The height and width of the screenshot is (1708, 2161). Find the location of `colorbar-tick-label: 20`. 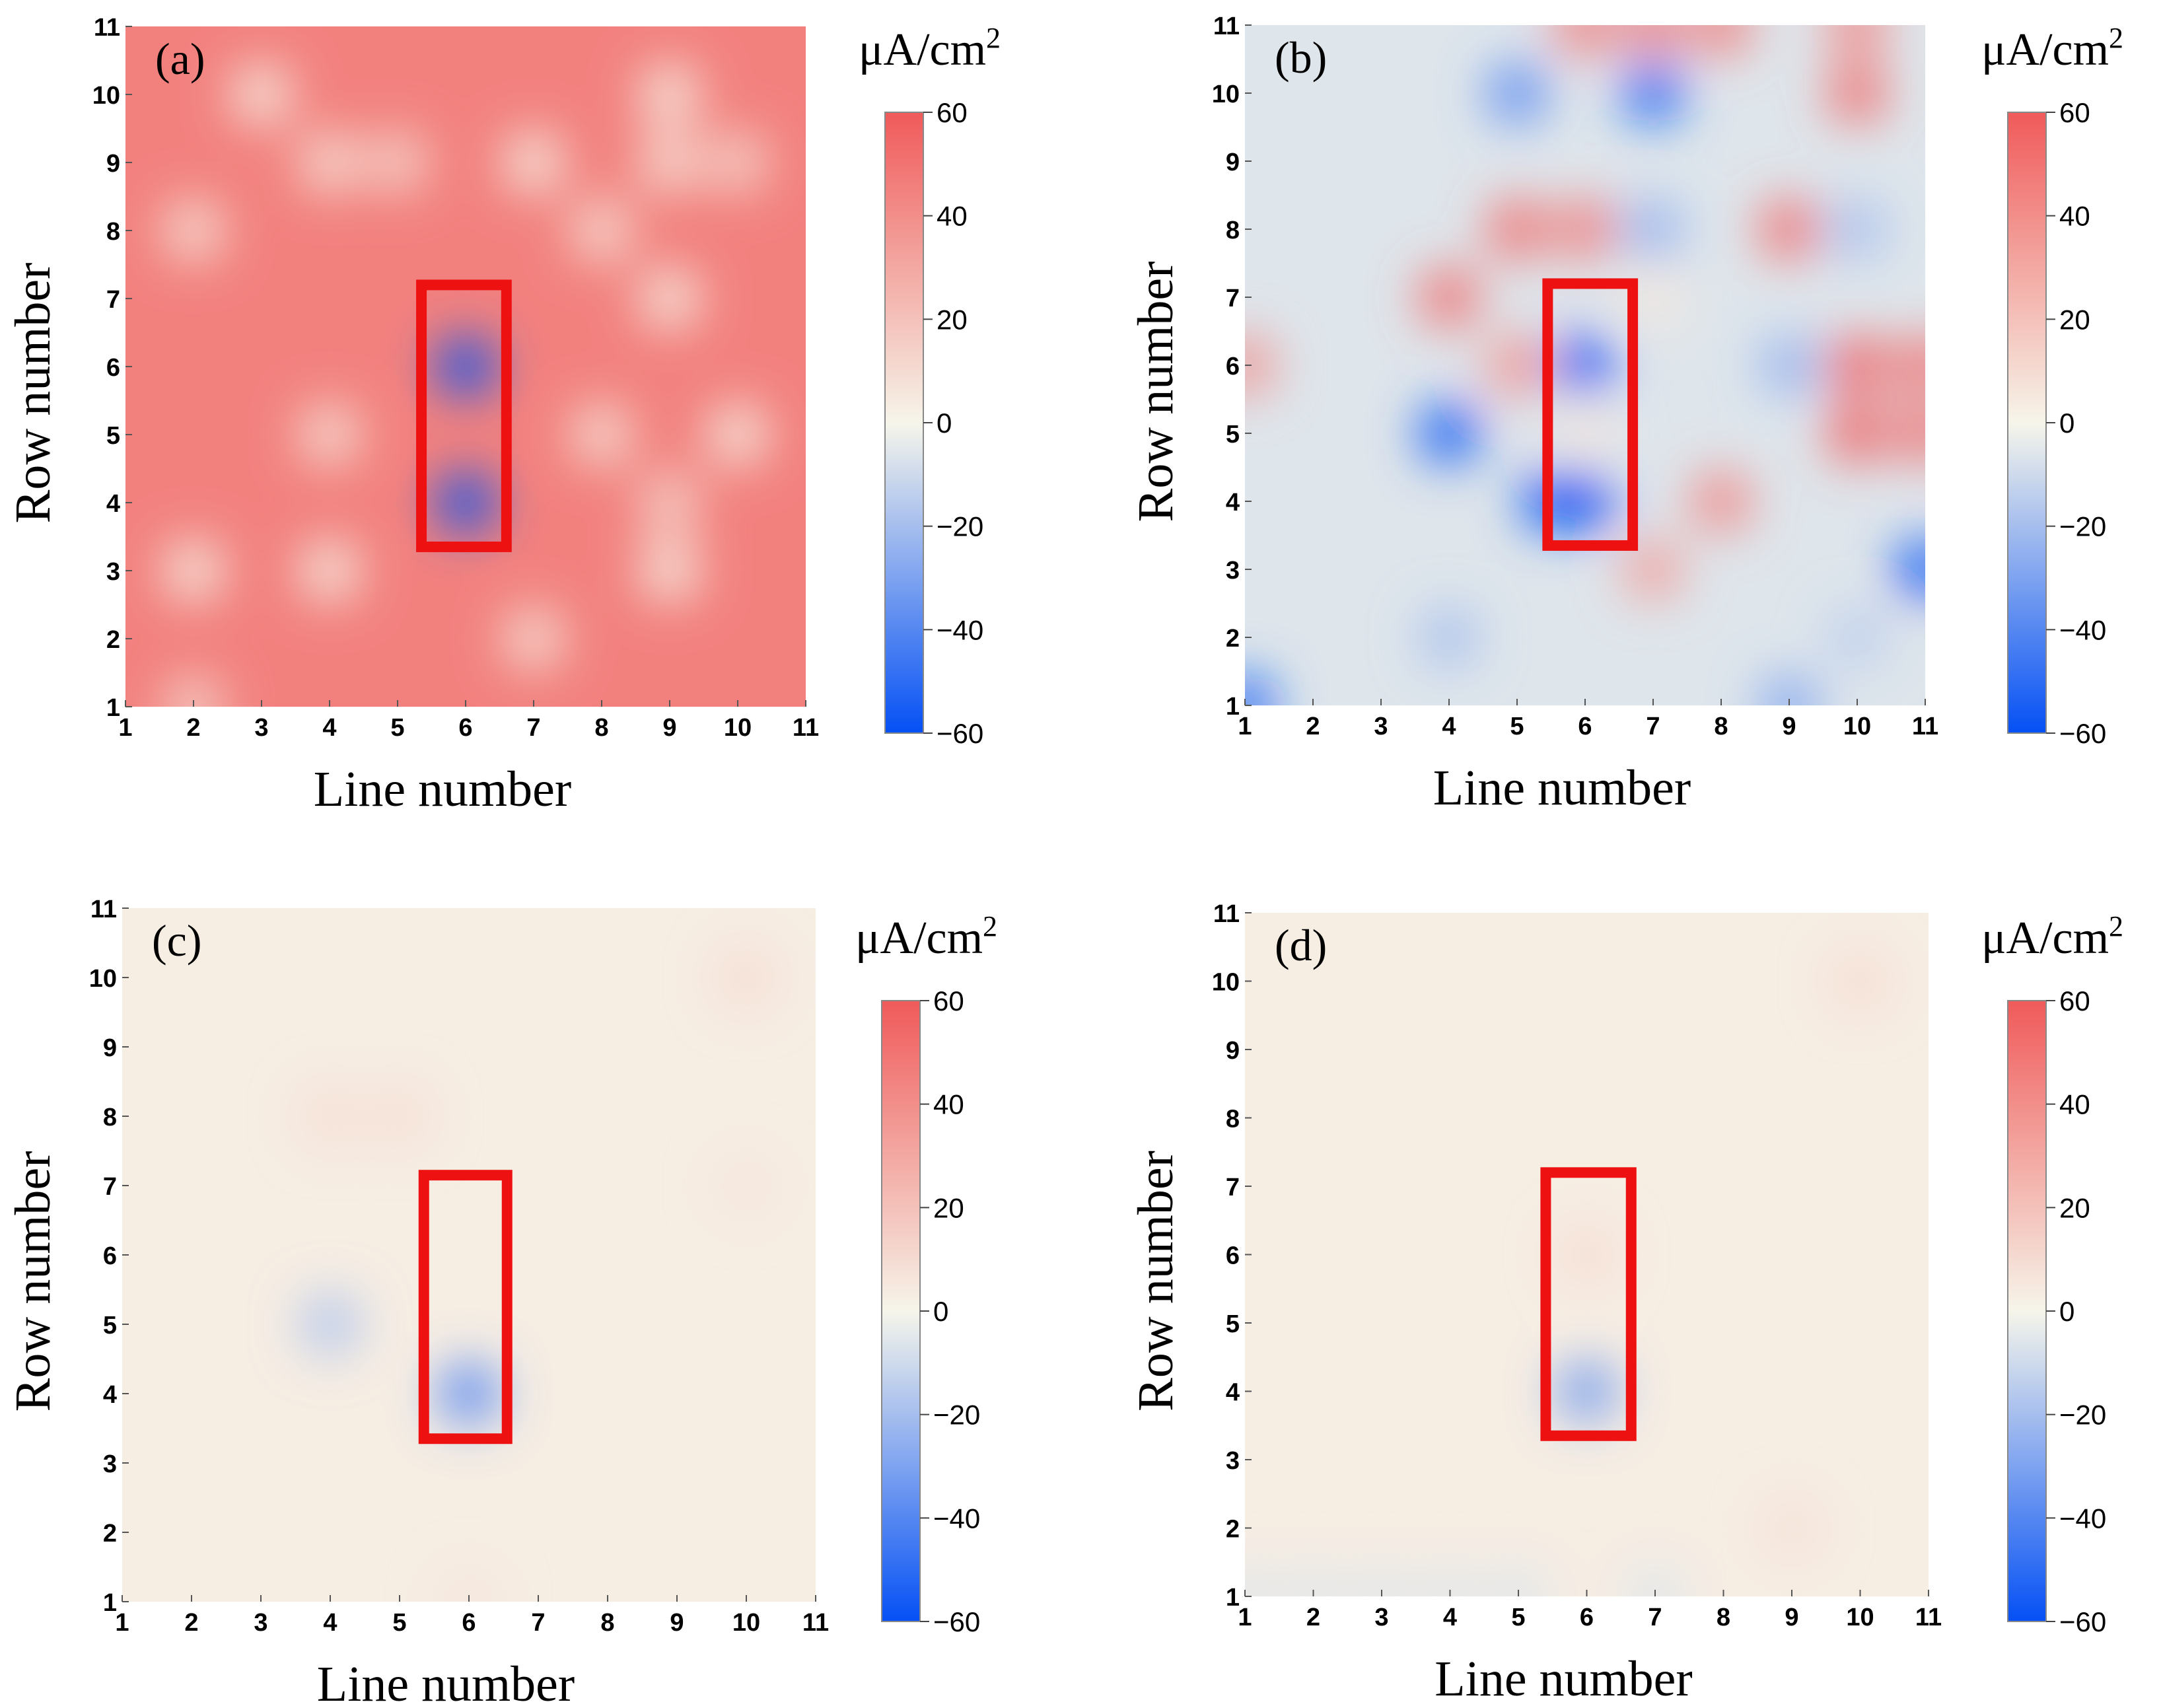

colorbar-tick-label: 20 is located at coordinates (948, 1207).